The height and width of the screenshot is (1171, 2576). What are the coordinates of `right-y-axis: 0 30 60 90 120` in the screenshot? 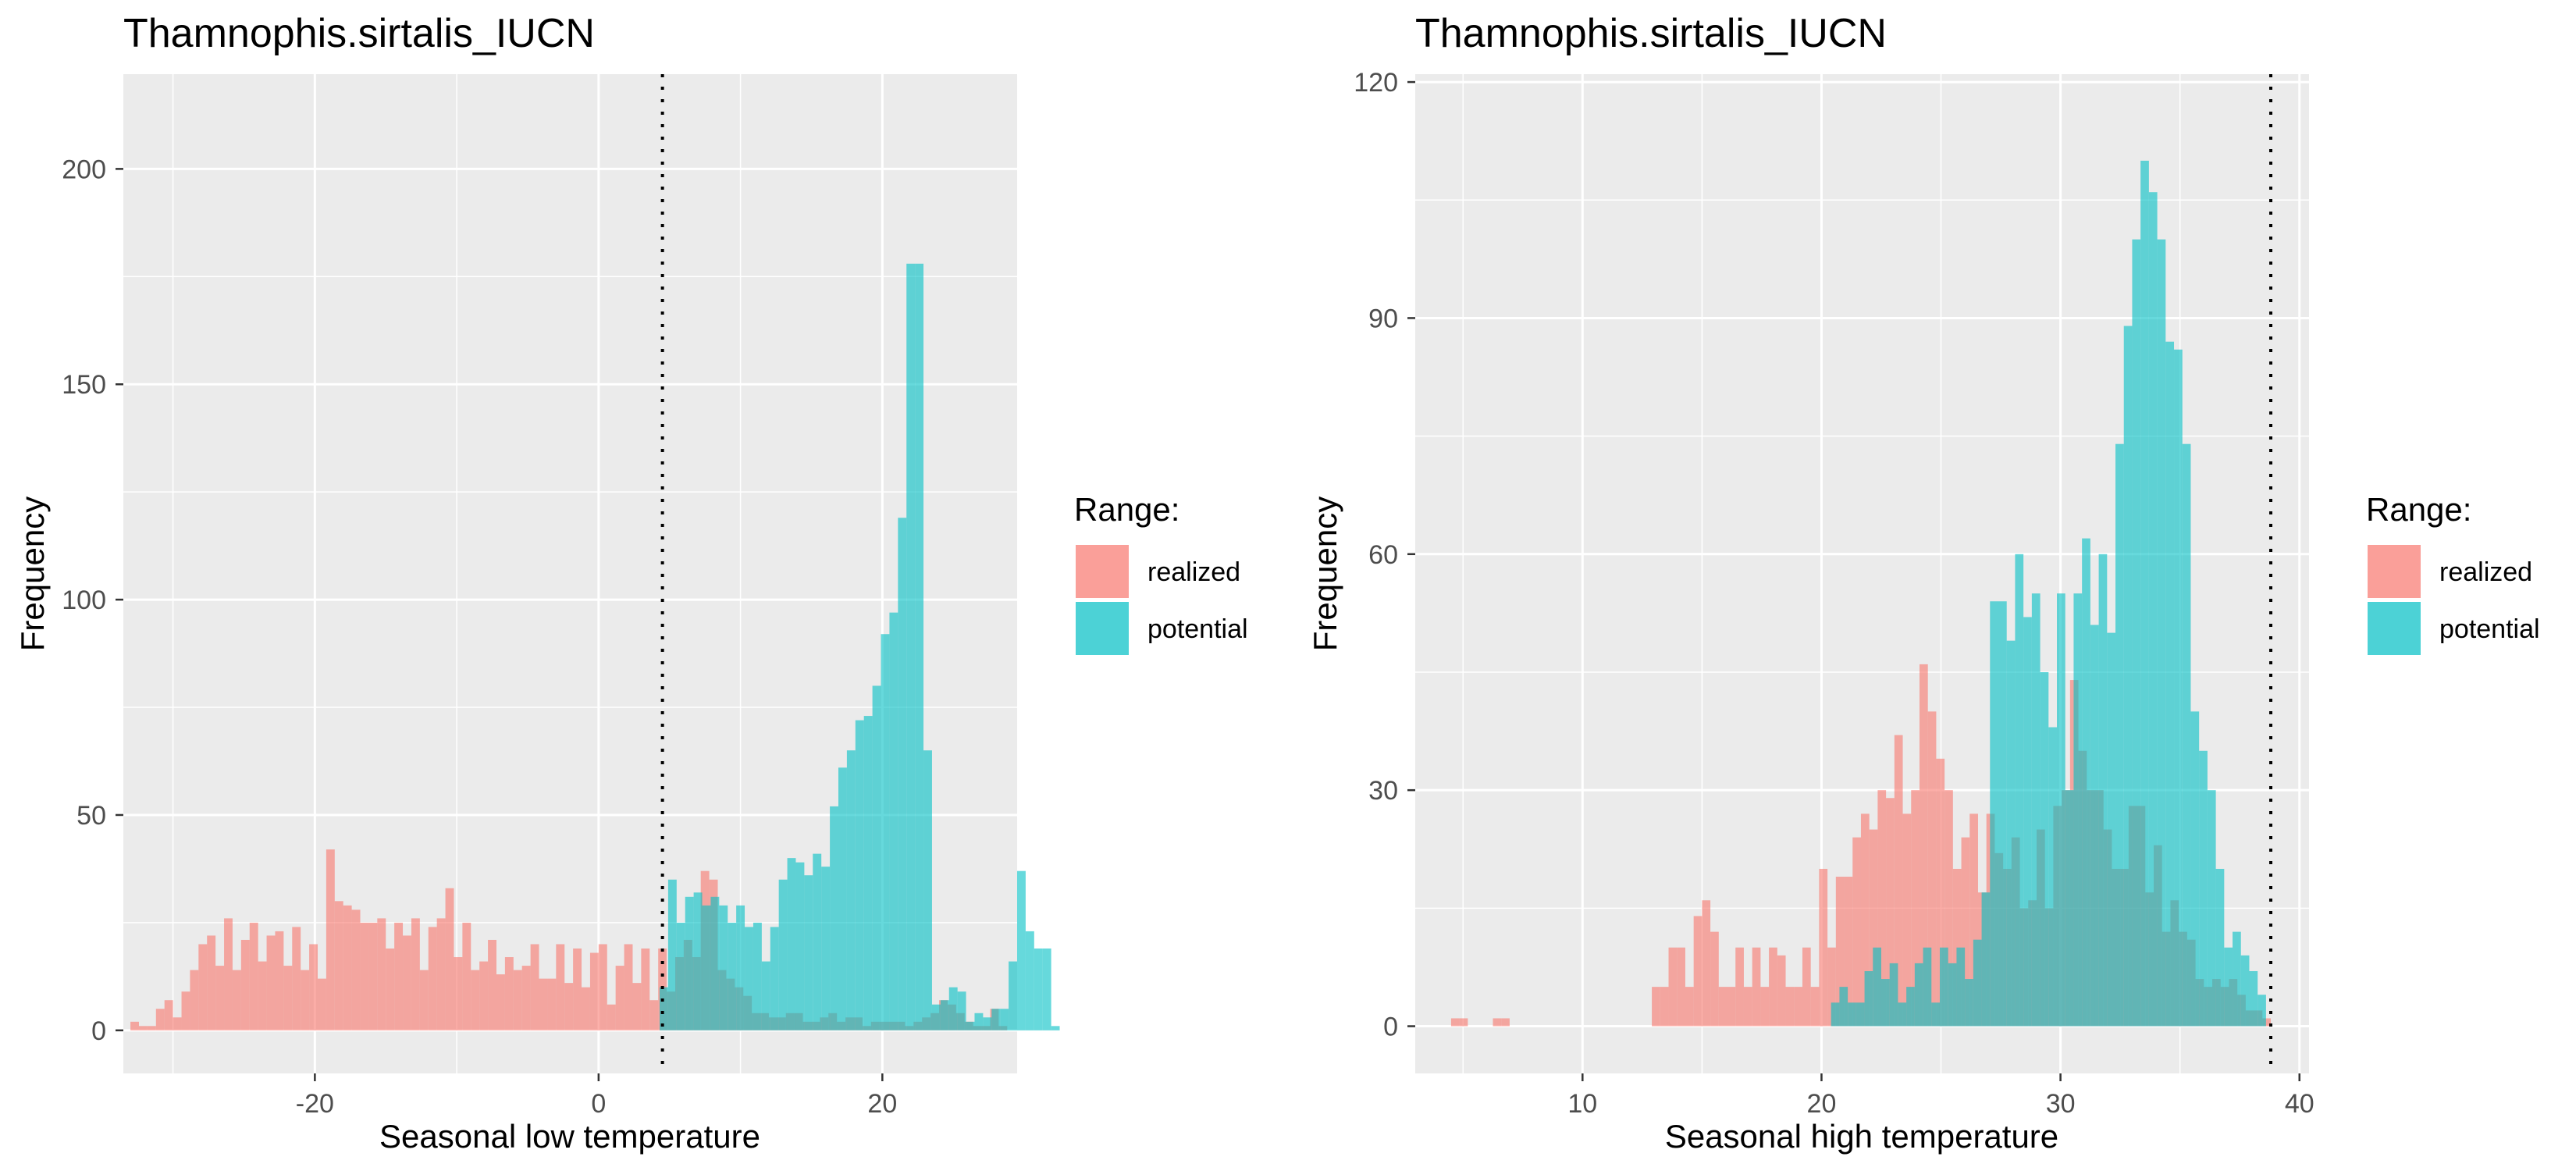 It's located at (1384, 555).